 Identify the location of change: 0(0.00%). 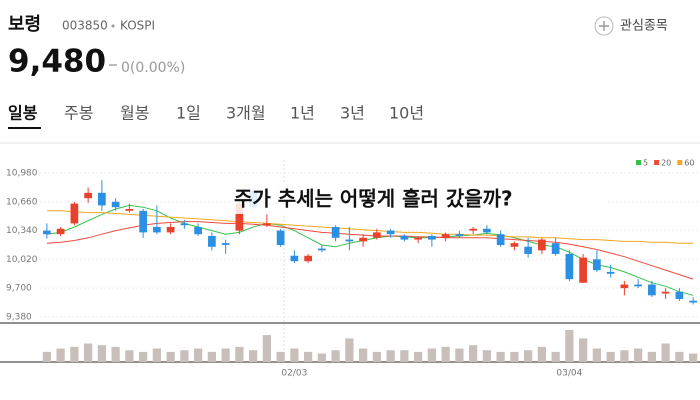
(153, 68).